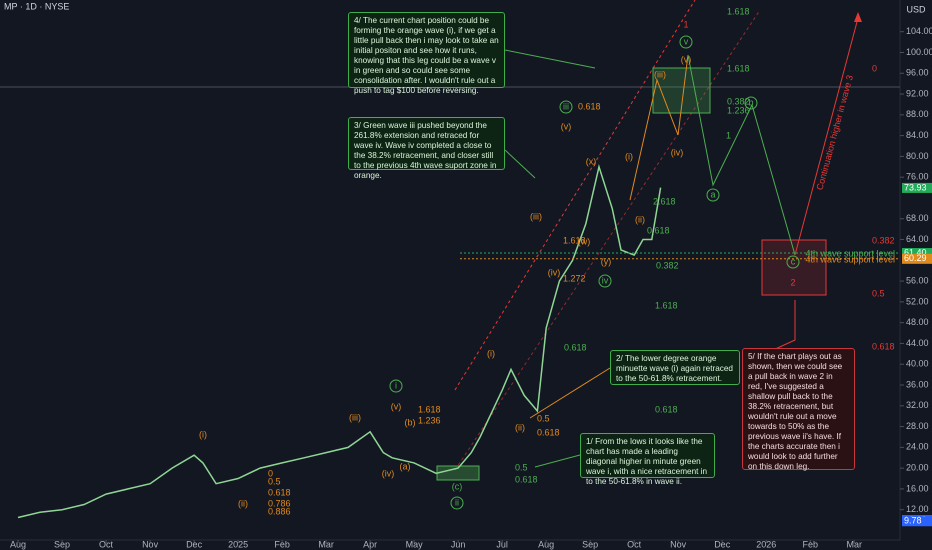 This screenshot has height=550, width=932. Describe the element at coordinates (835, 132) in the screenshot. I see `projection-label: Continuation higher in wave 3` at that location.